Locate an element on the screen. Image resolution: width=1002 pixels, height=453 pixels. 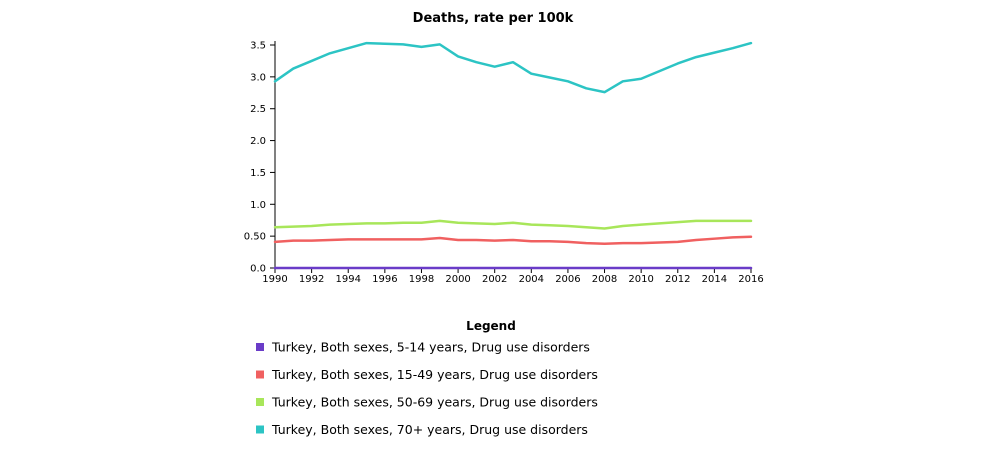
x-tick-label: 1992 is located at coordinates (311, 279).